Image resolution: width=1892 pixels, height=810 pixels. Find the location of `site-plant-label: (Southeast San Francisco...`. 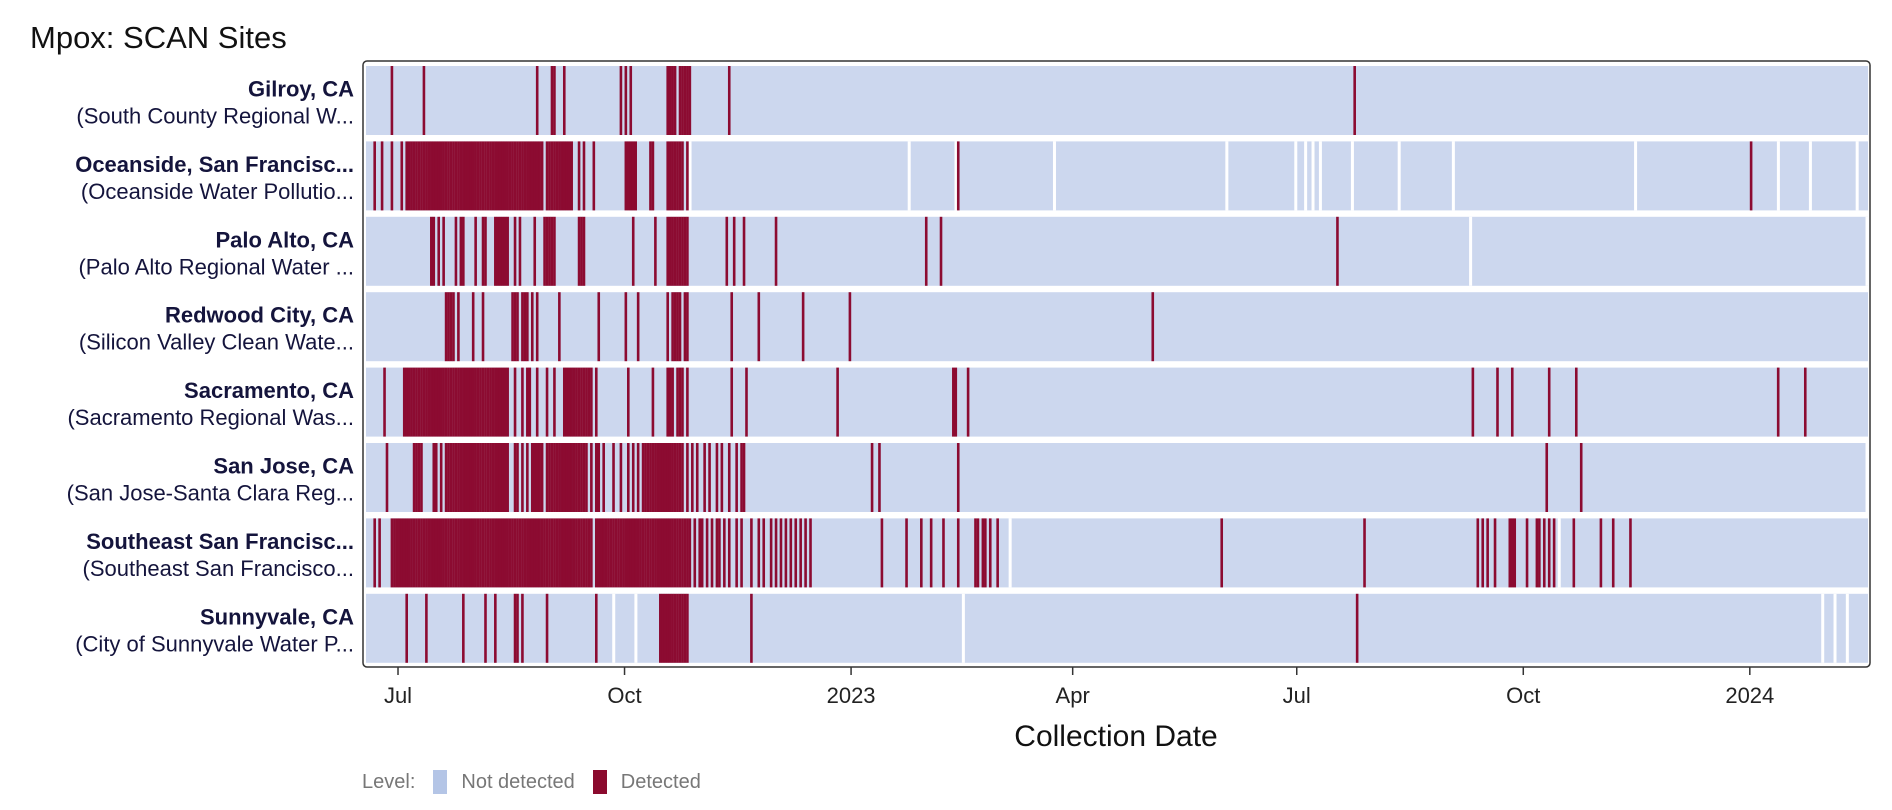

site-plant-label: (Southeast San Francisco... is located at coordinates (218, 568).